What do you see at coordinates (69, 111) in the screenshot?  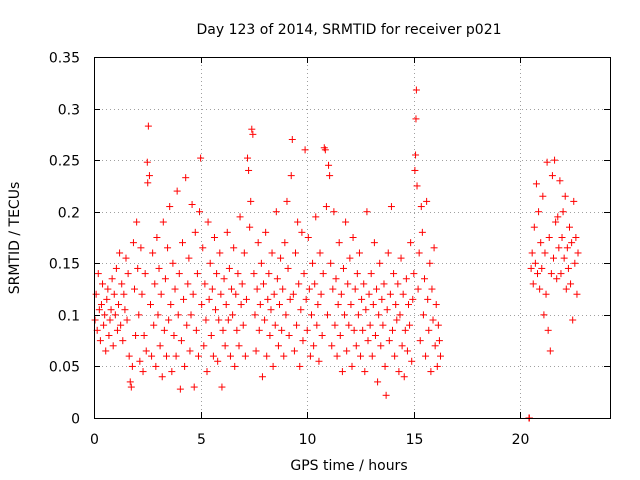 I see `y-tick-label: 0.3` at bounding box center [69, 111].